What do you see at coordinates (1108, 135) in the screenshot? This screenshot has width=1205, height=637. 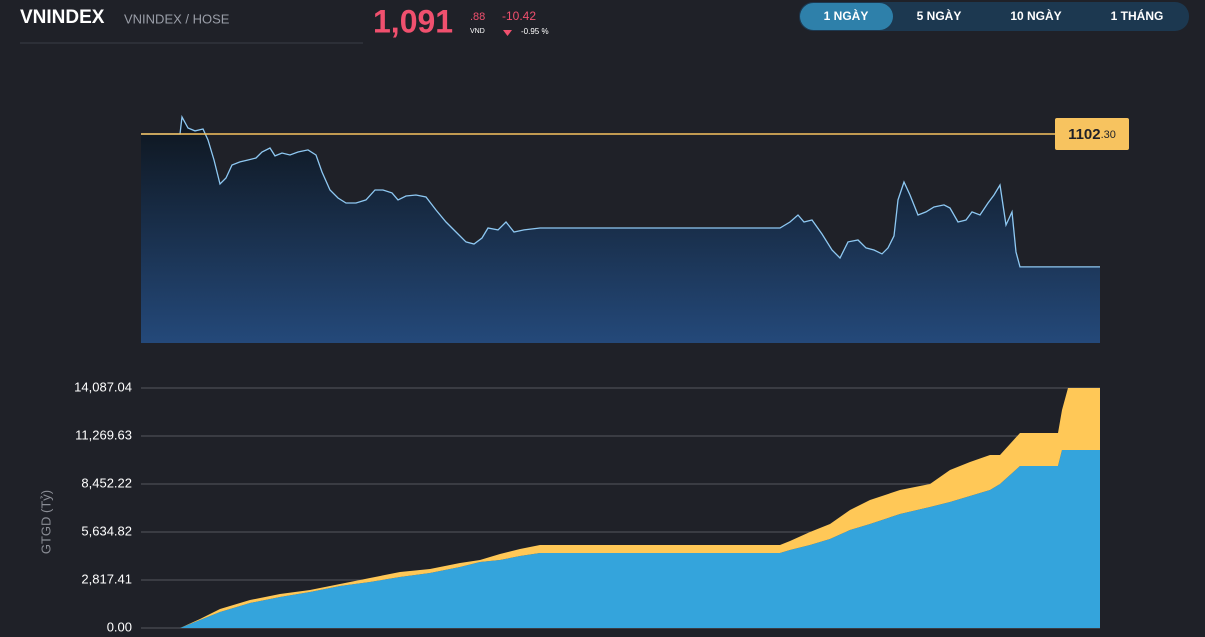 I see `reference-decimal: .30` at bounding box center [1108, 135].